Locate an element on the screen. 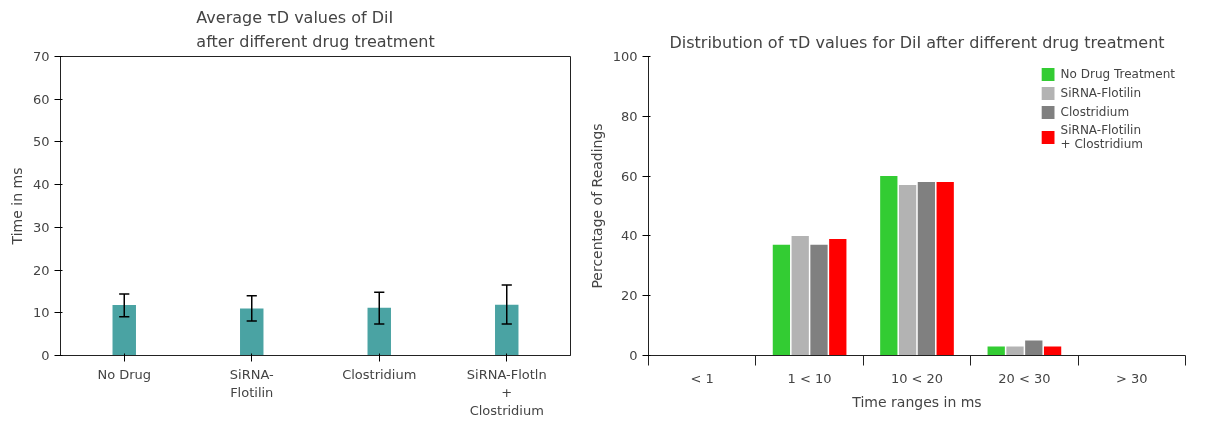  x-tick-label: No Drug is located at coordinates (124, 374).